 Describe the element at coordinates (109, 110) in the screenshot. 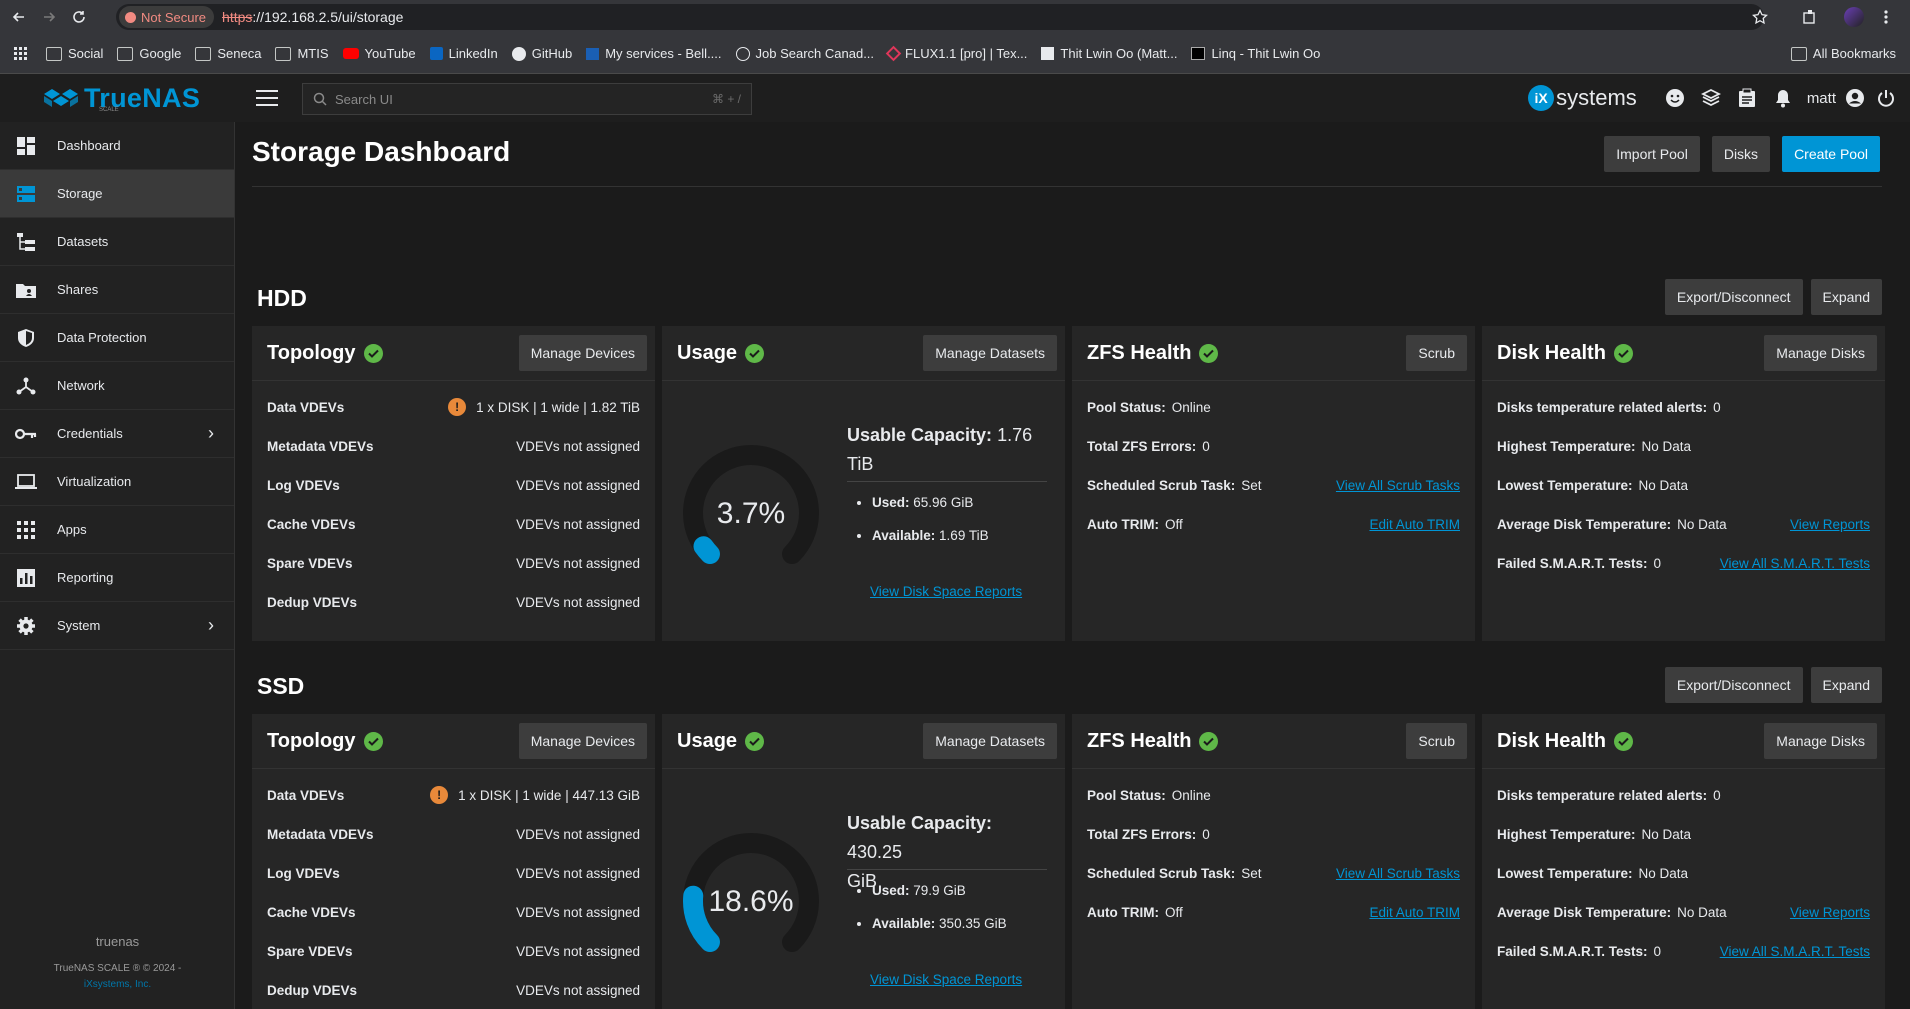

I see `logo-subtext: SCALE` at that location.